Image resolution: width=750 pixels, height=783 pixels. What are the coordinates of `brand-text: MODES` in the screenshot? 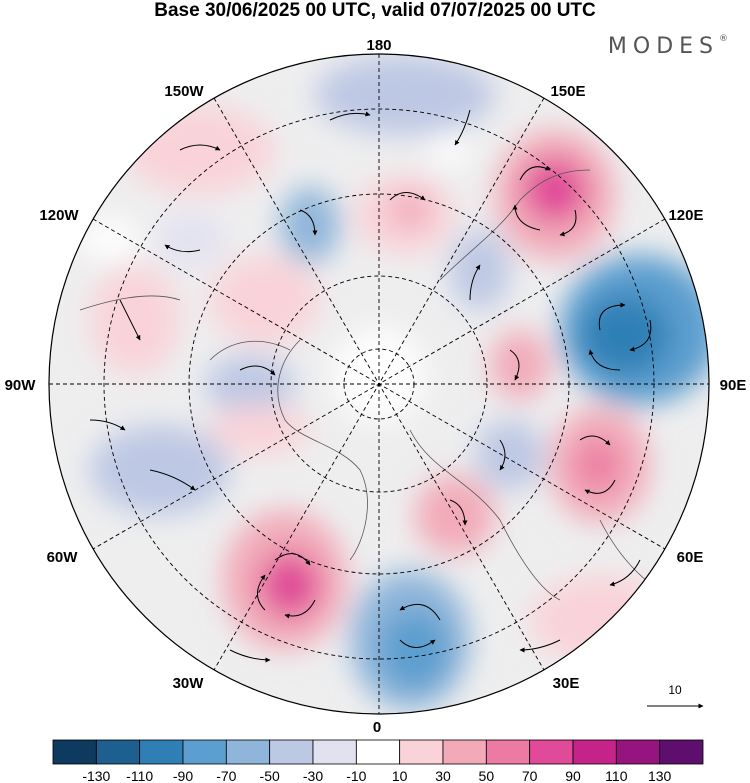 It's located at (663, 46).